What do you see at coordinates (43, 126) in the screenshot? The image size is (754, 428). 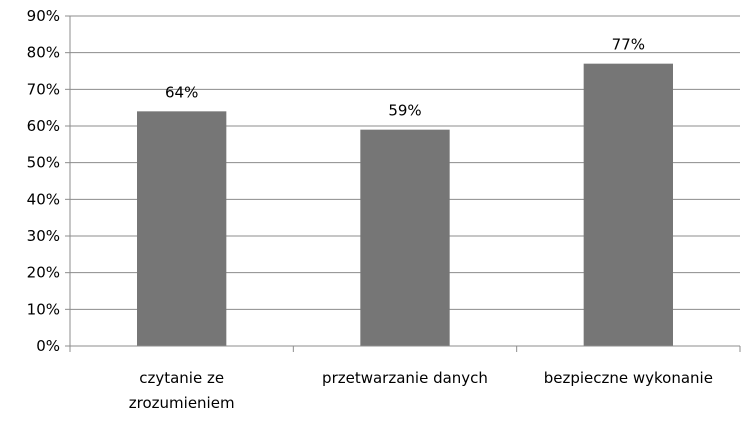 I see `y-tick-label: 60%` at bounding box center [43, 126].